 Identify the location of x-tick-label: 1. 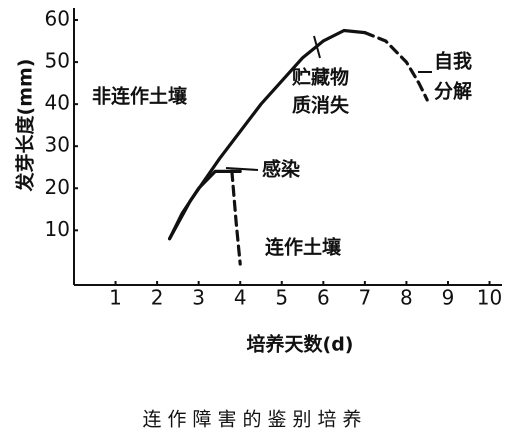
(115, 298).